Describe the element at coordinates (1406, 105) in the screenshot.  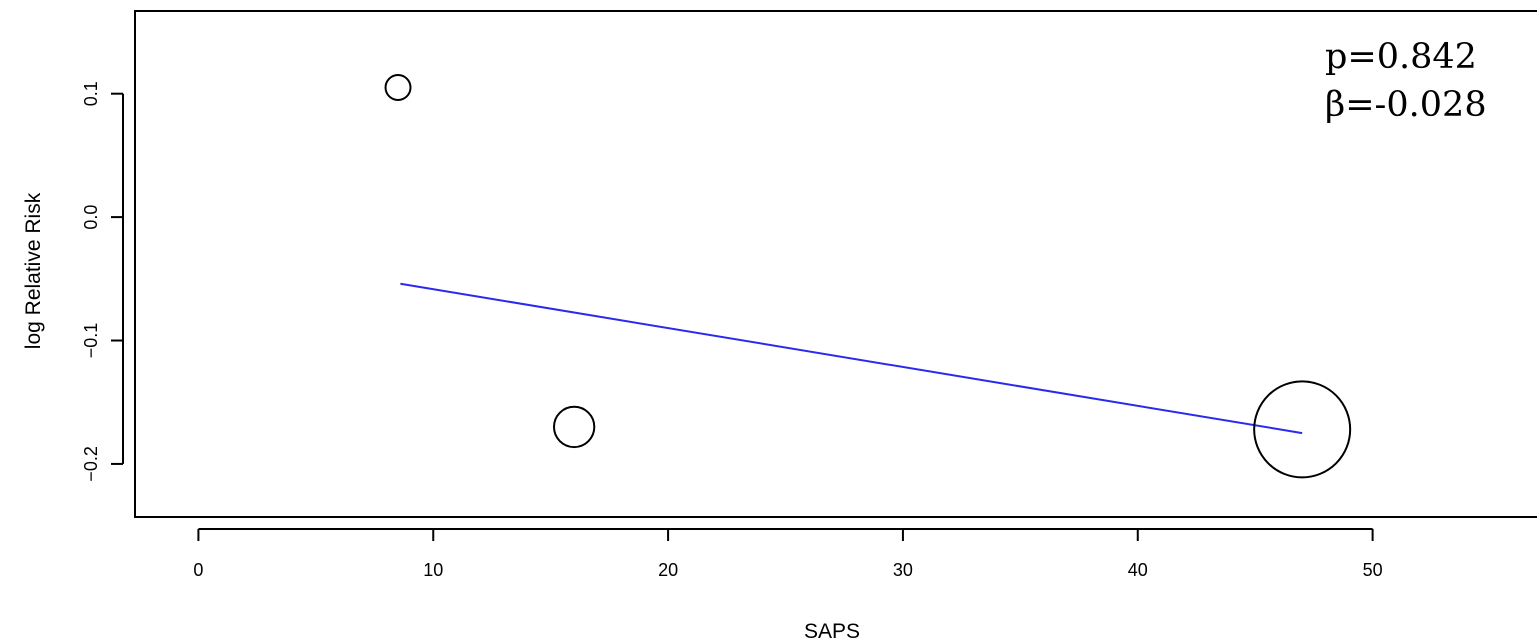
I see `beta-annotation: β=-0.028` at that location.